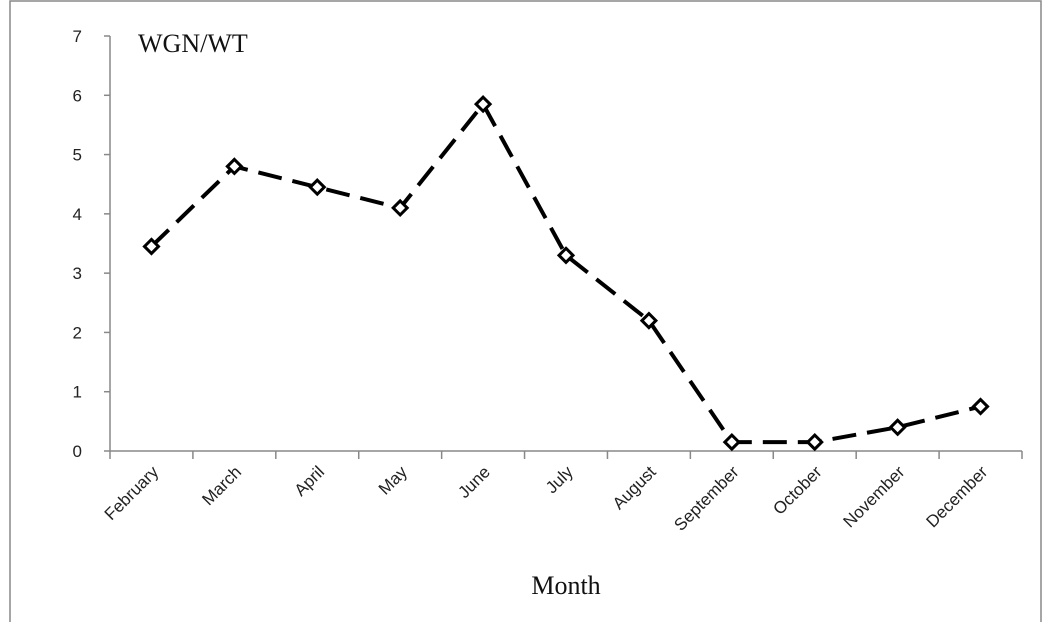  I want to click on chart-title: WGN/WT, so click(193, 43).